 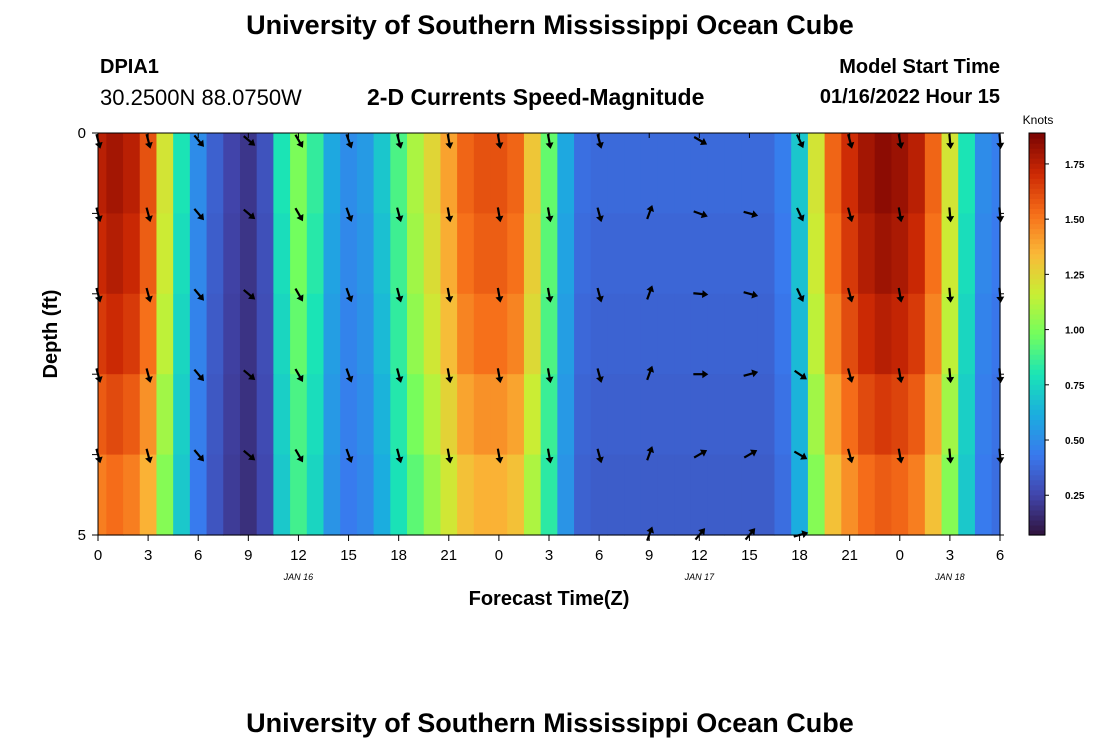 What do you see at coordinates (1038, 120) in the screenshot?
I see `colorbar-title: Knots` at bounding box center [1038, 120].